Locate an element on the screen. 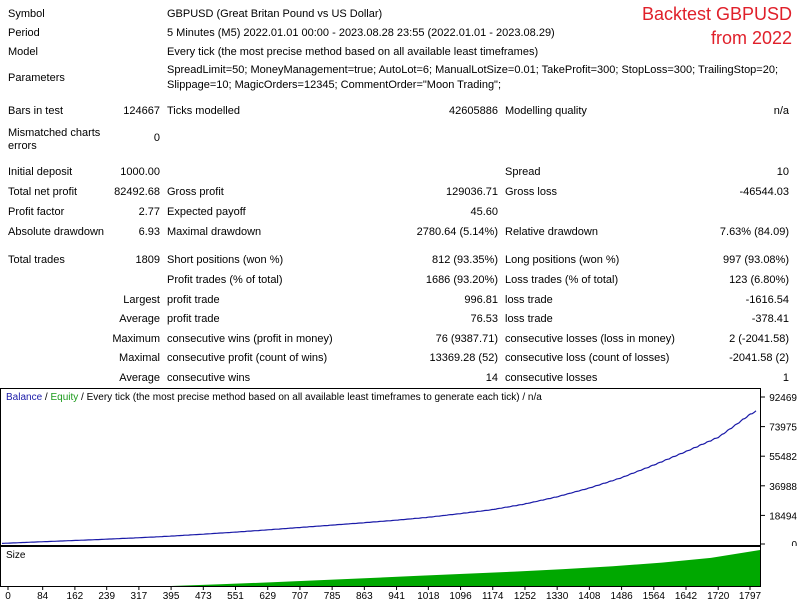  banner-line-2: from 2022 is located at coordinates (751, 38).